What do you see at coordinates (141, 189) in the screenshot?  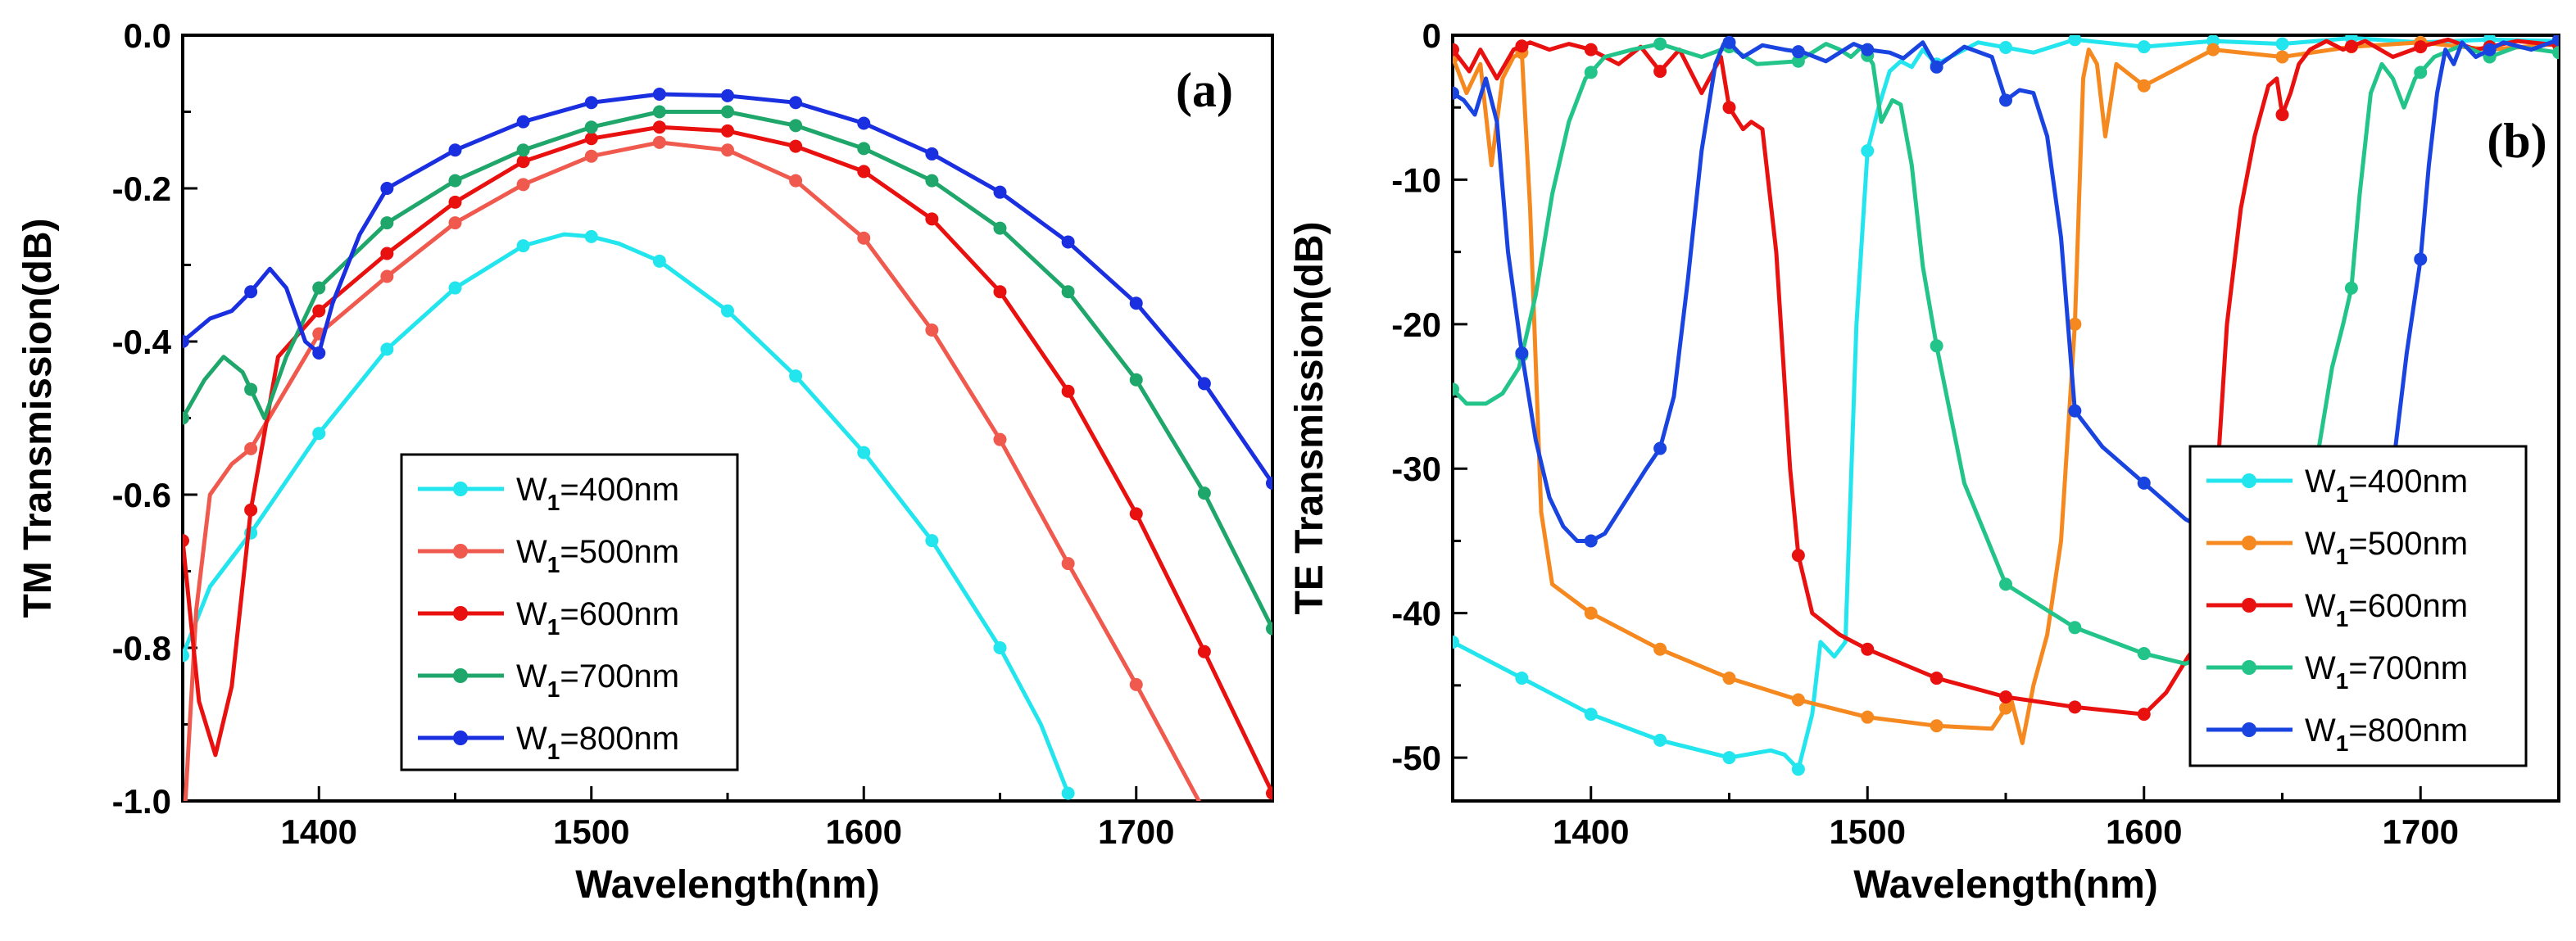 I see `y-tick-label: -0.2` at bounding box center [141, 189].